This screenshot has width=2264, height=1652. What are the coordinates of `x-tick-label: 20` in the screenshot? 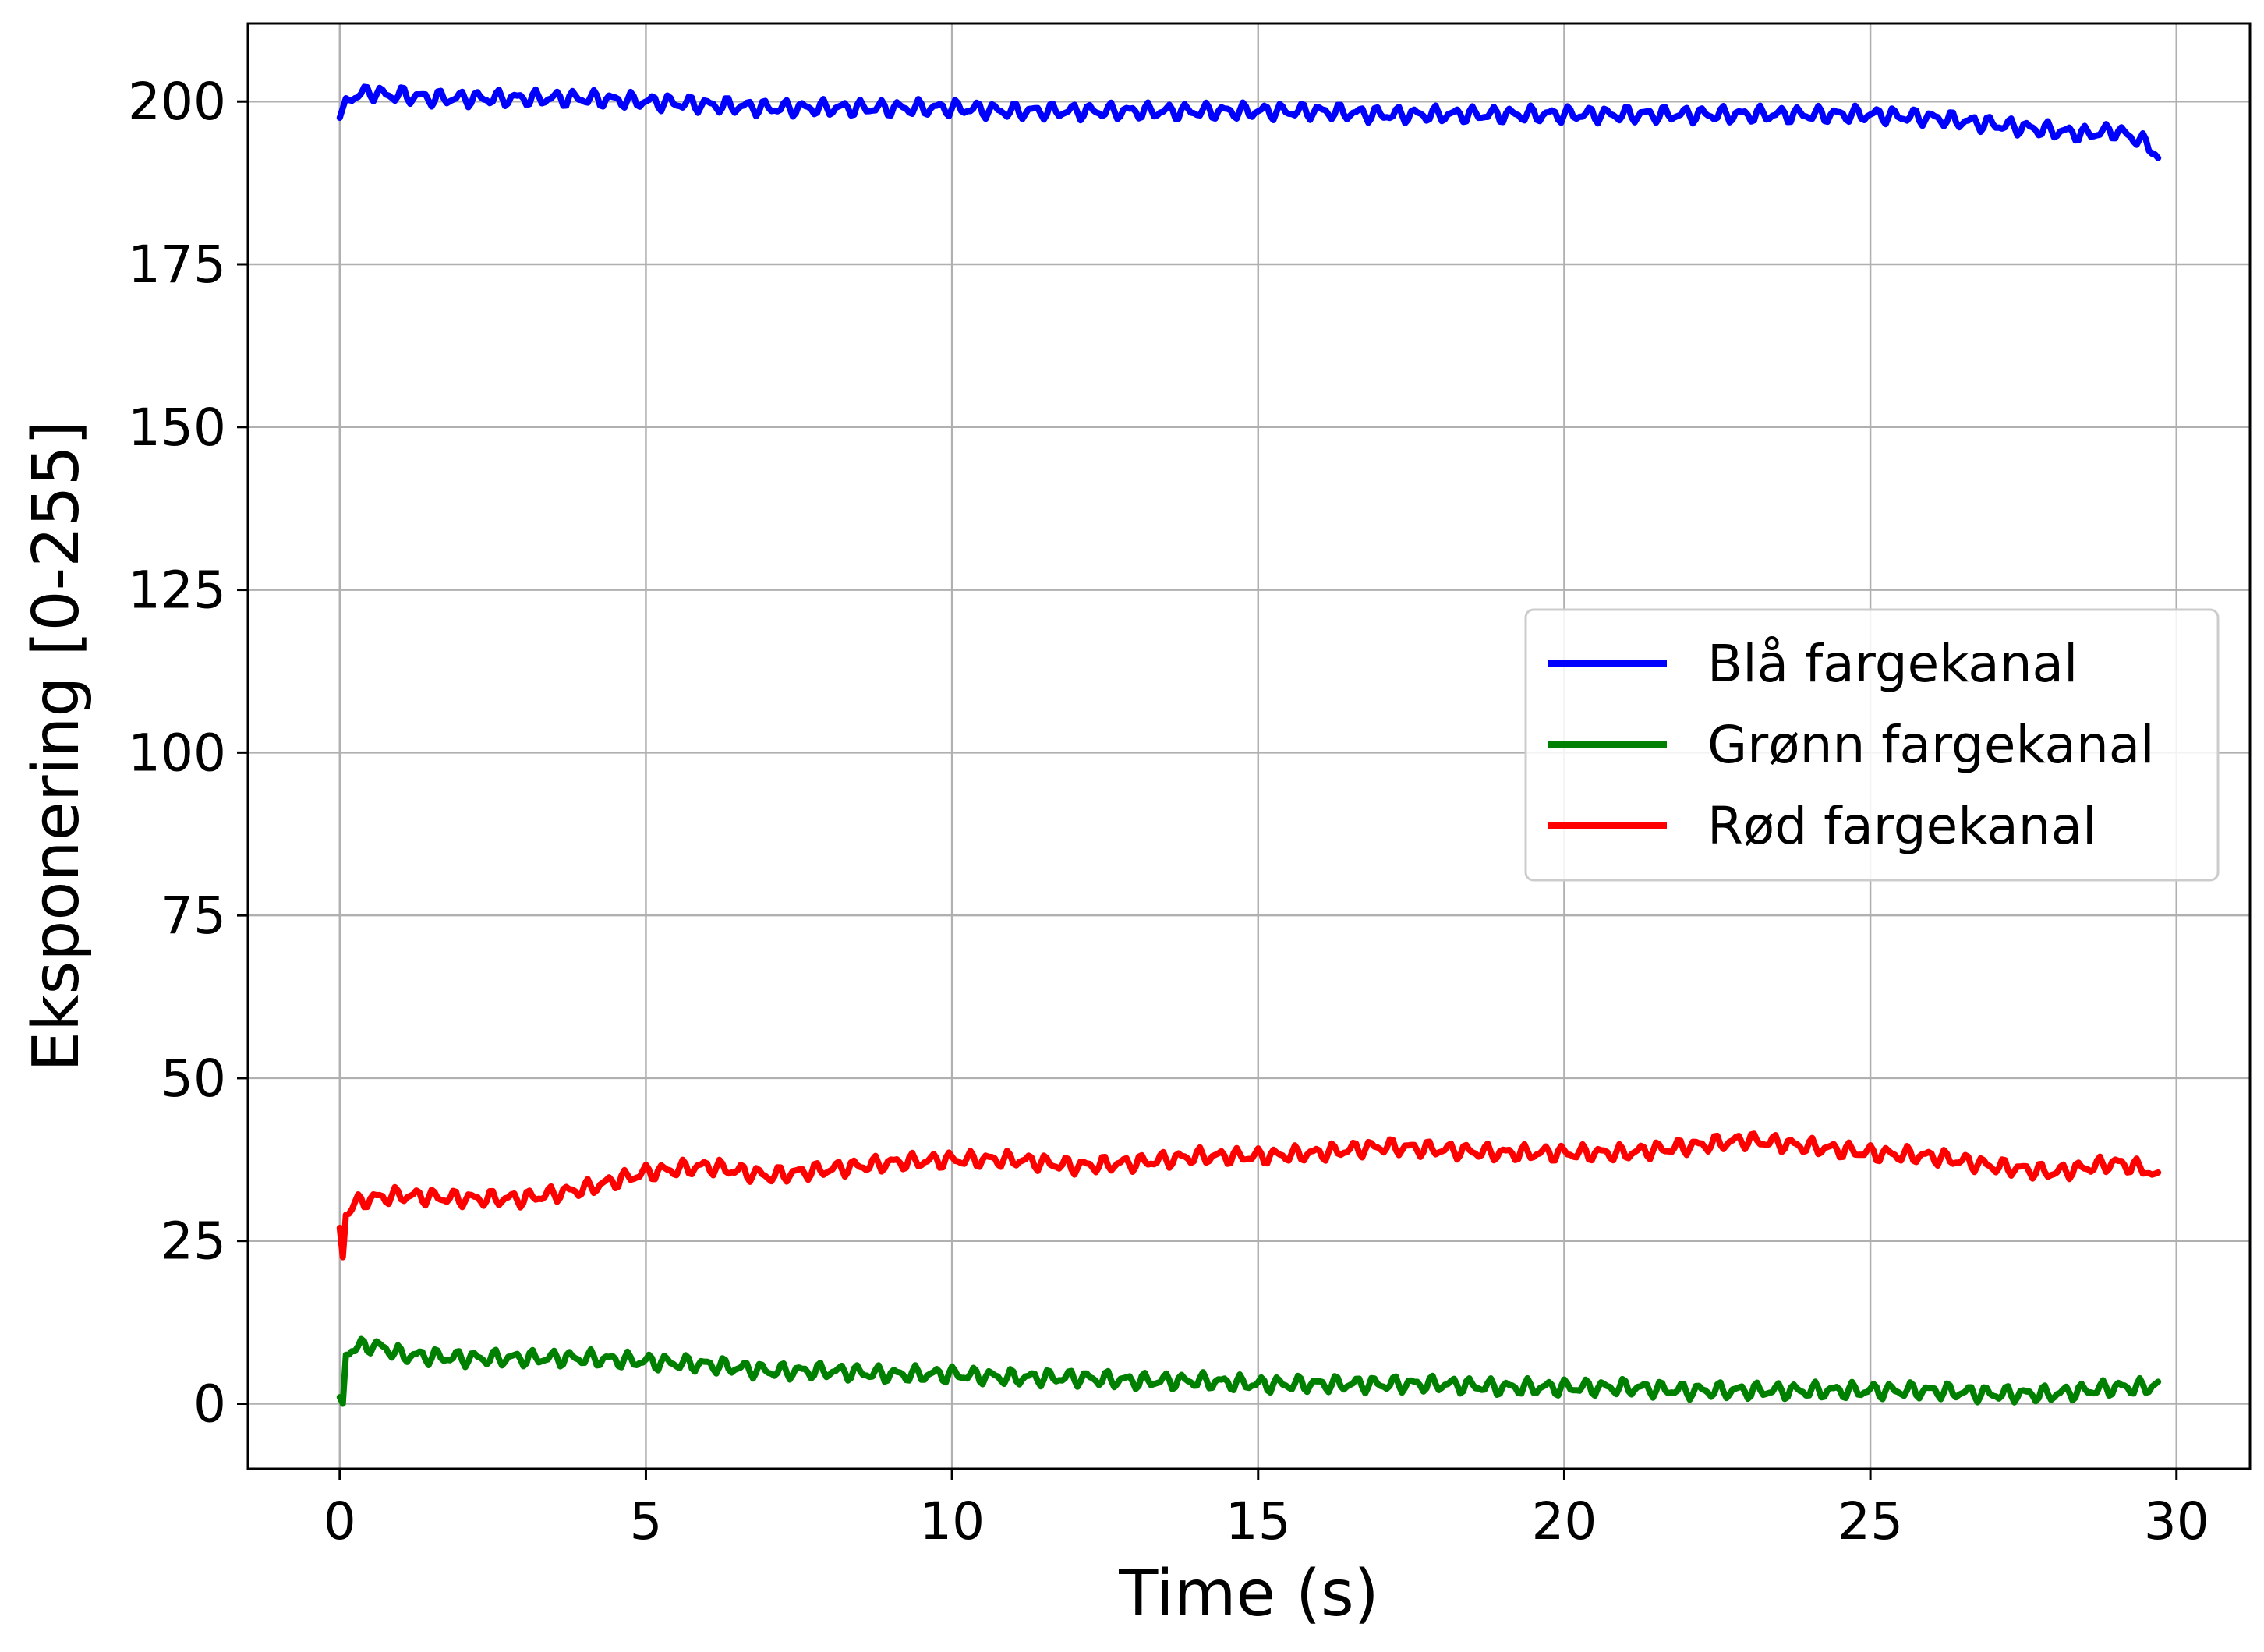 It's located at (1564, 1521).